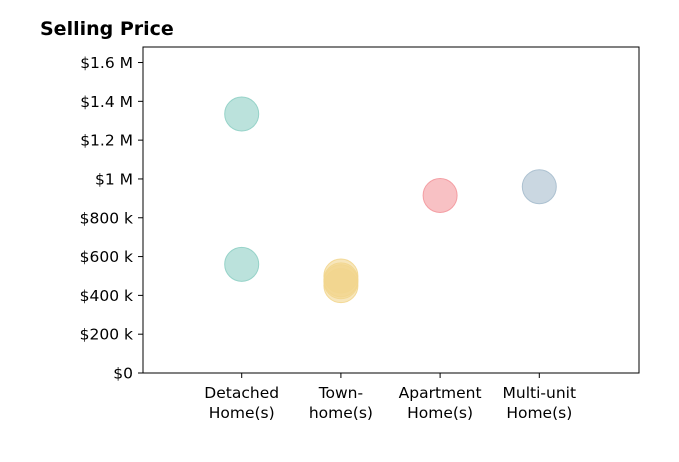  I want to click on y-tick-label: $1.2 M, so click(106, 141).